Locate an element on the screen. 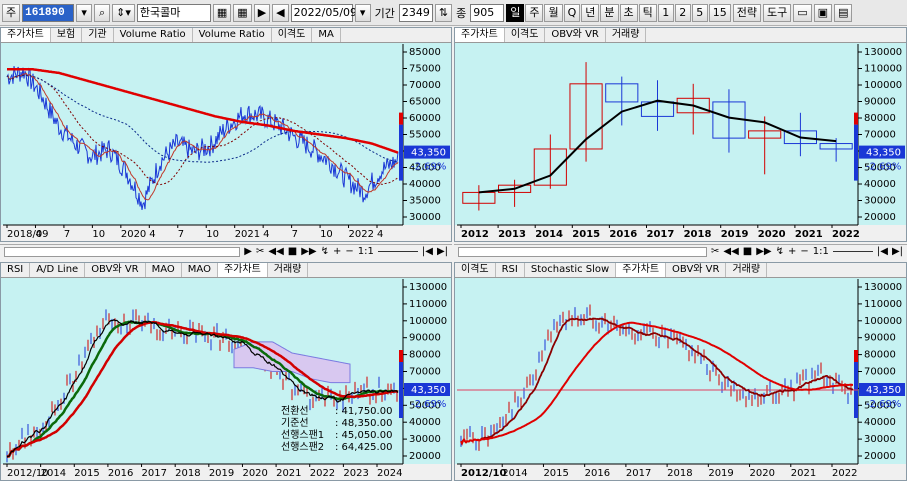  y-tick-label: 60000 is located at coordinates (425, 118).